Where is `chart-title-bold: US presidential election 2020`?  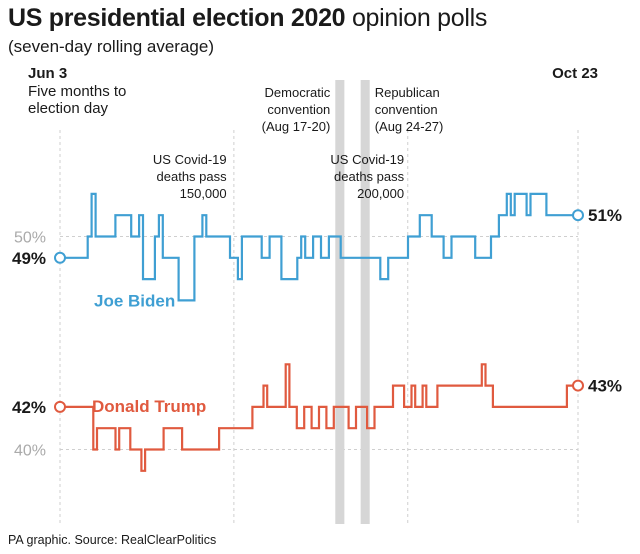 chart-title-bold: US presidential election 2020 is located at coordinates (177, 18).